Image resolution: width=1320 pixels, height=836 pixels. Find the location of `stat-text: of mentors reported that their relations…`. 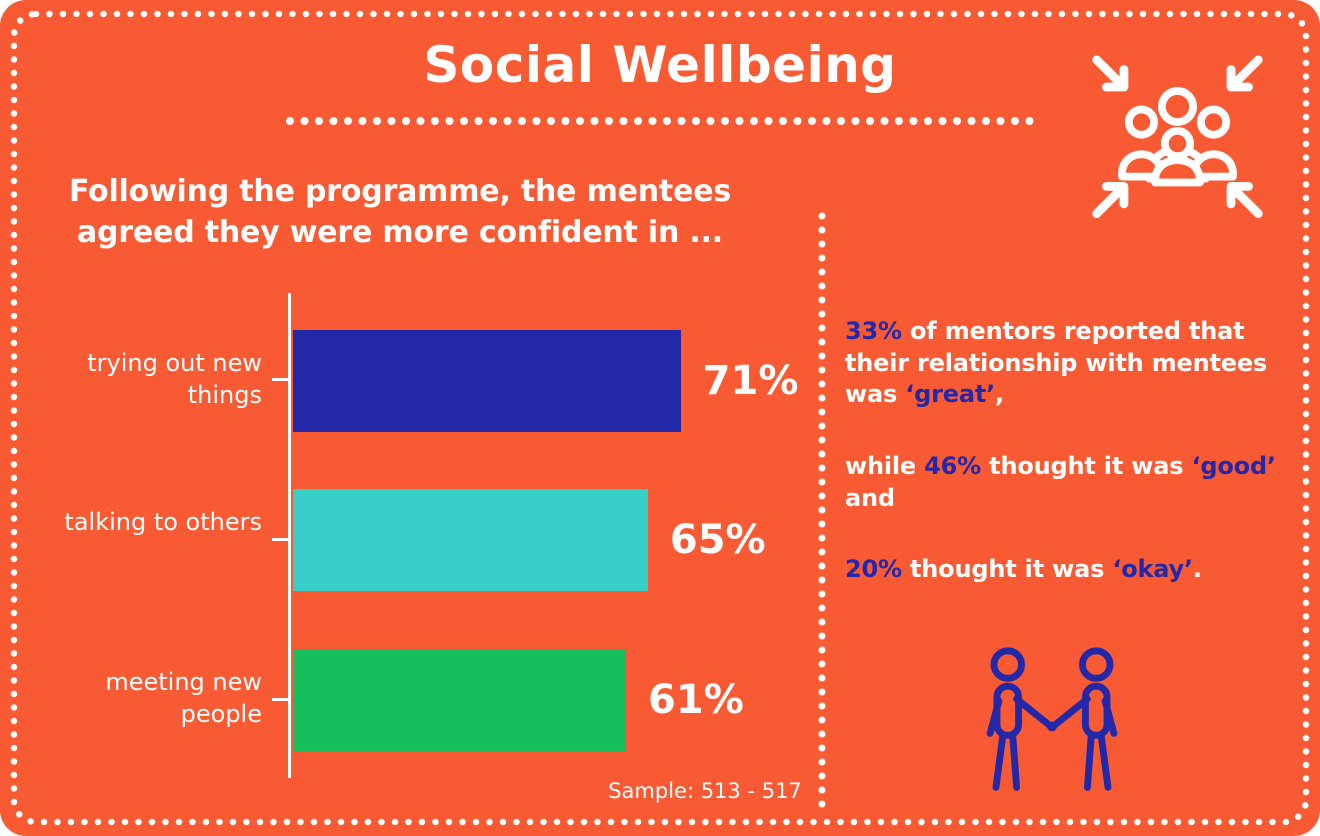

stat-text: of mentors reported that their relations… is located at coordinates (1060, 363).